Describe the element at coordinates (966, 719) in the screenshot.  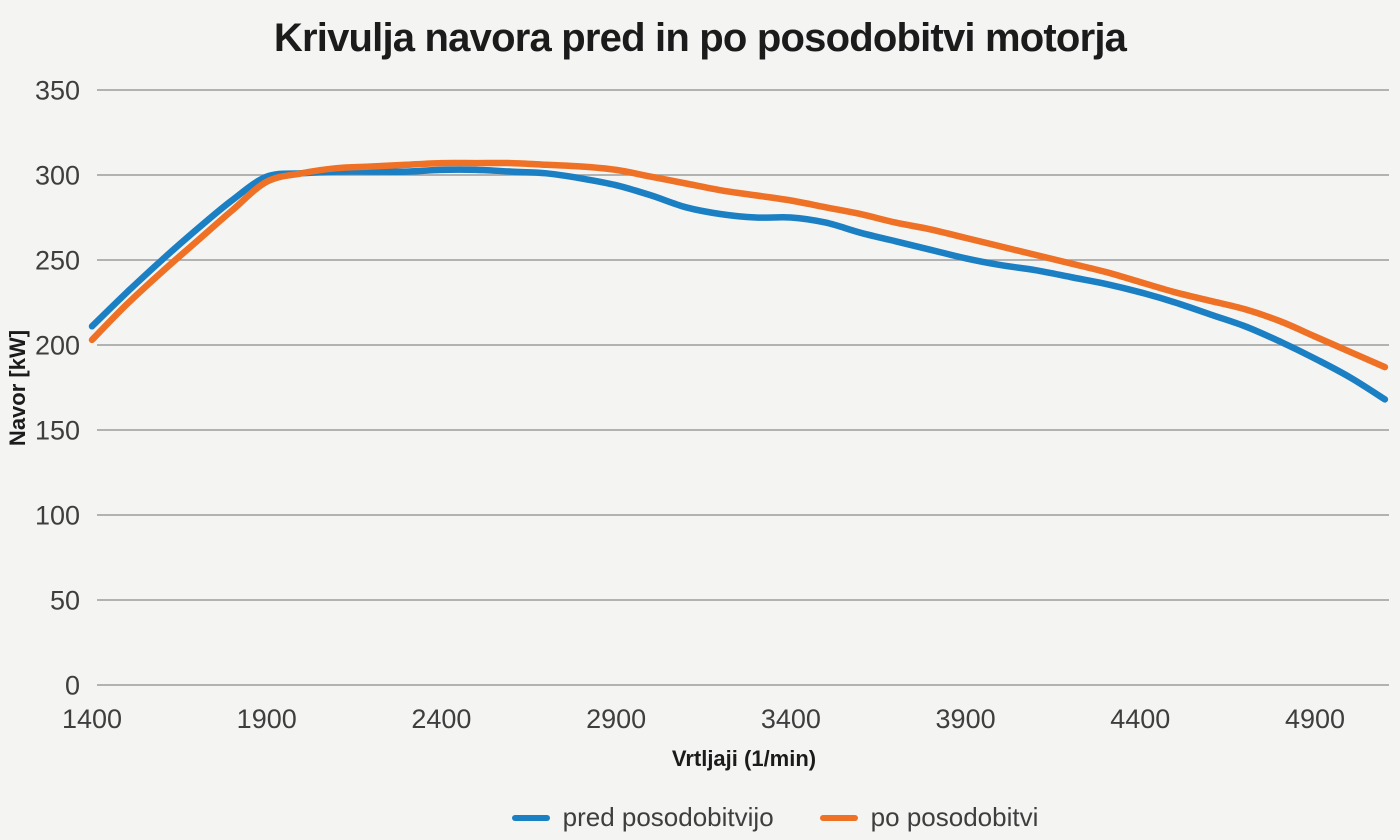
I see `x-tick-label-3900: 3900` at that location.